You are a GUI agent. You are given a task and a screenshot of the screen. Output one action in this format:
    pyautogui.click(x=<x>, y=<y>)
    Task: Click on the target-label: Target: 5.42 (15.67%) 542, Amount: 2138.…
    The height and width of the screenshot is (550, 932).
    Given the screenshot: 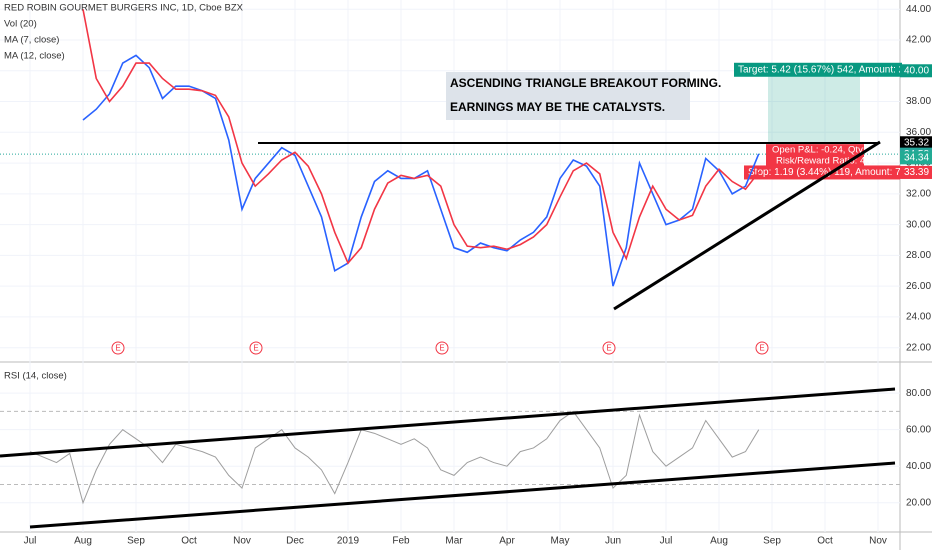 What is the action you would take?
    pyautogui.click(x=834, y=69)
    